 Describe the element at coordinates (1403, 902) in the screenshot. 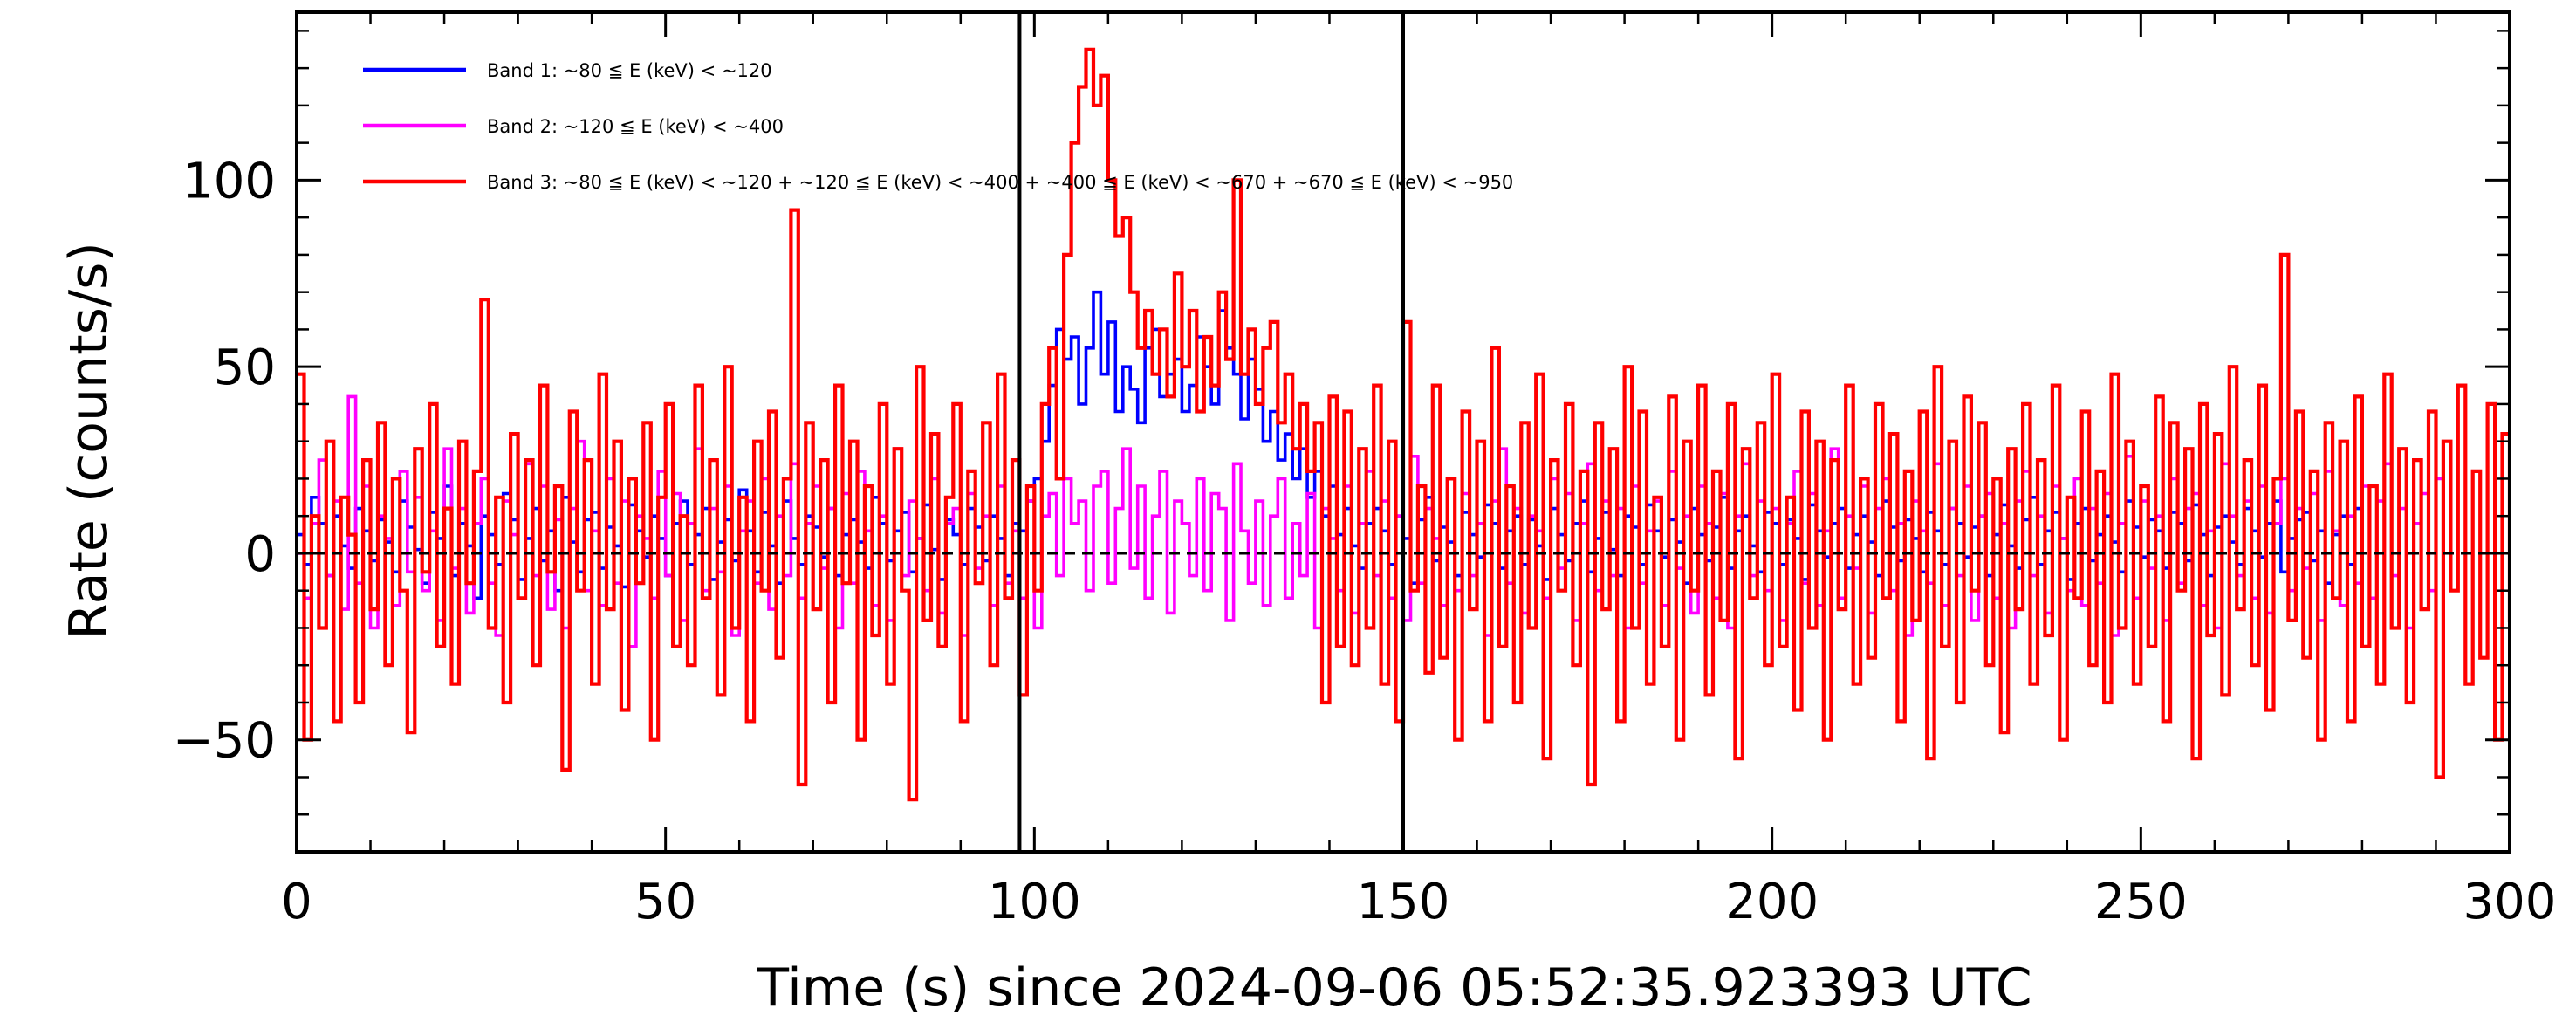

I see `x-tick-label: 150` at that location.